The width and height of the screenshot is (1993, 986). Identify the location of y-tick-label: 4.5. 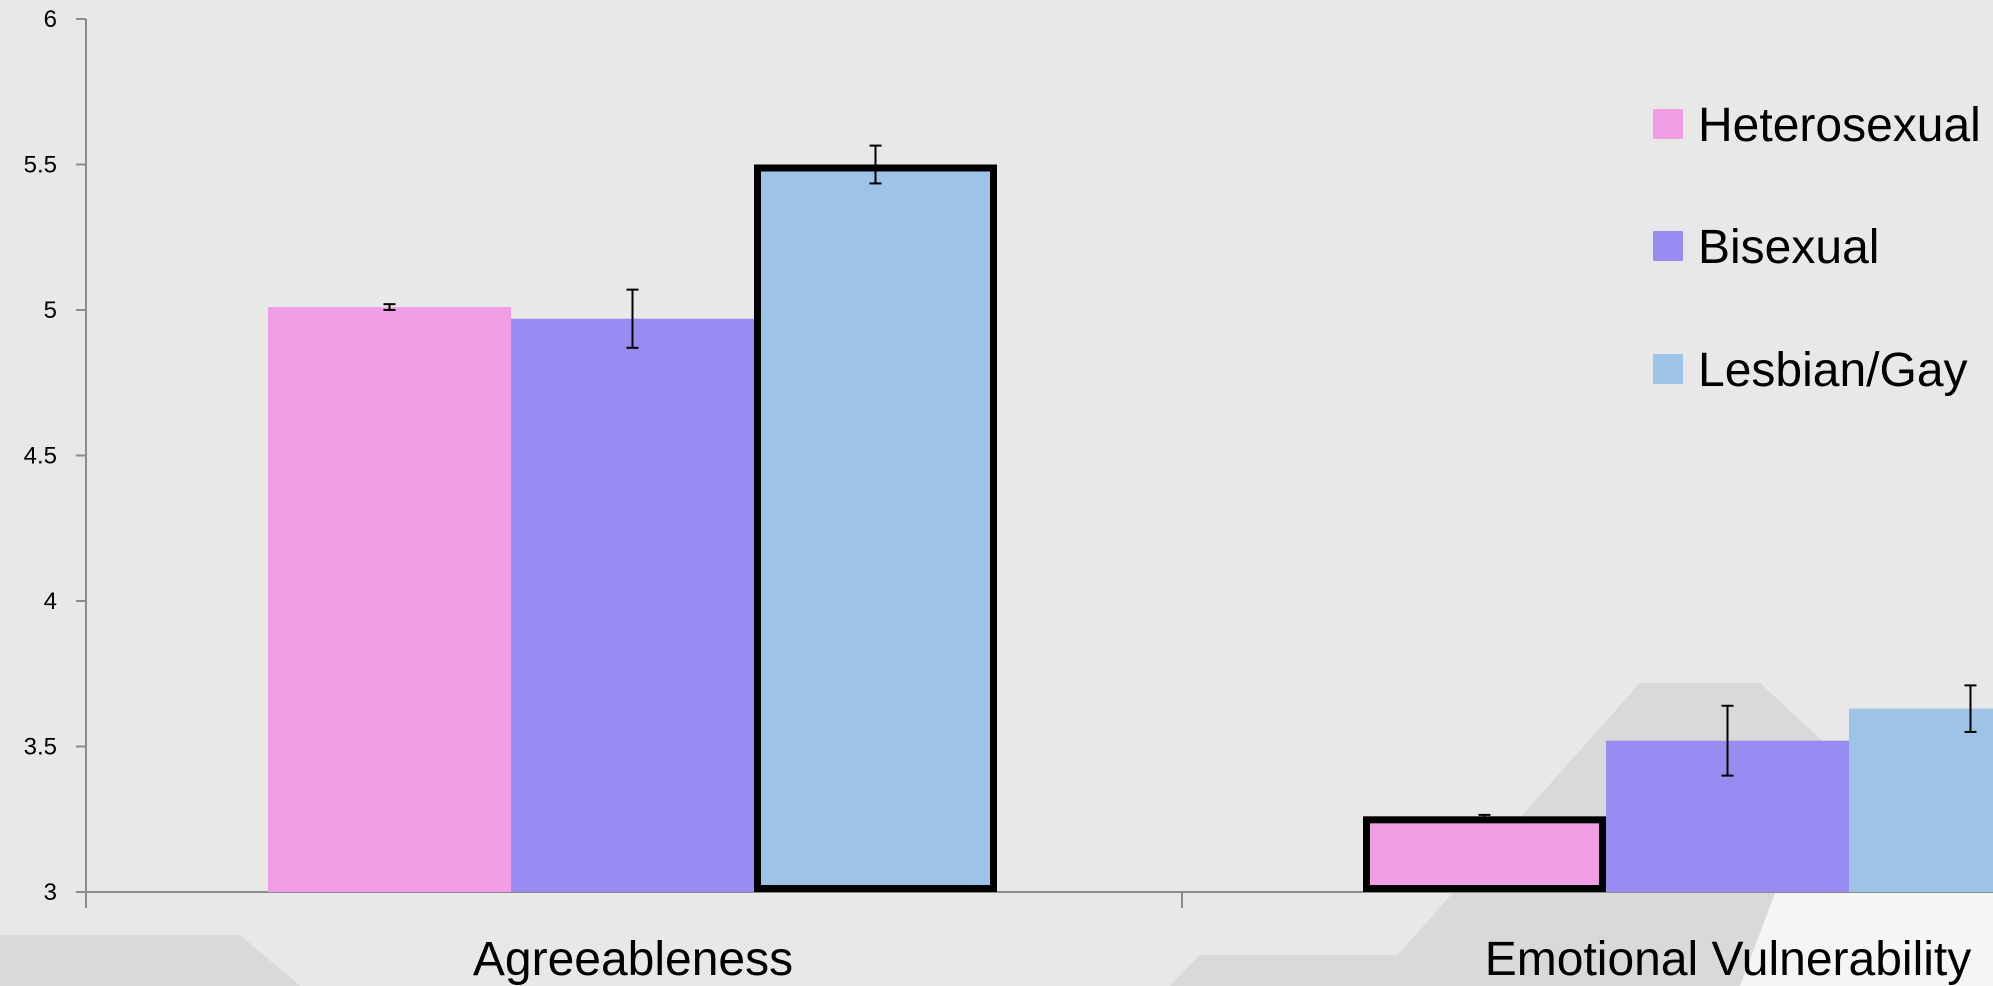
(40, 456).